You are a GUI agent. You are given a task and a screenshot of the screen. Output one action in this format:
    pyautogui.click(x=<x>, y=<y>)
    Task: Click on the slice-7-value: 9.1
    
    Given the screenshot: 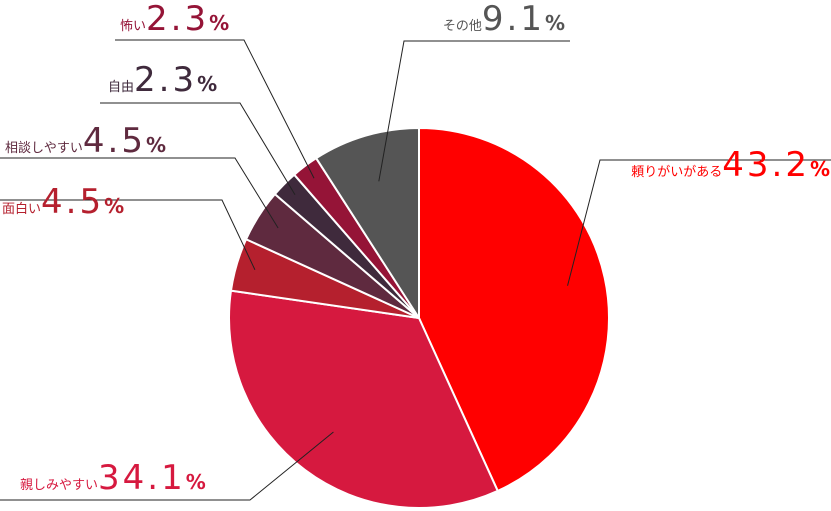 What is the action you would take?
    pyautogui.click(x=513, y=19)
    